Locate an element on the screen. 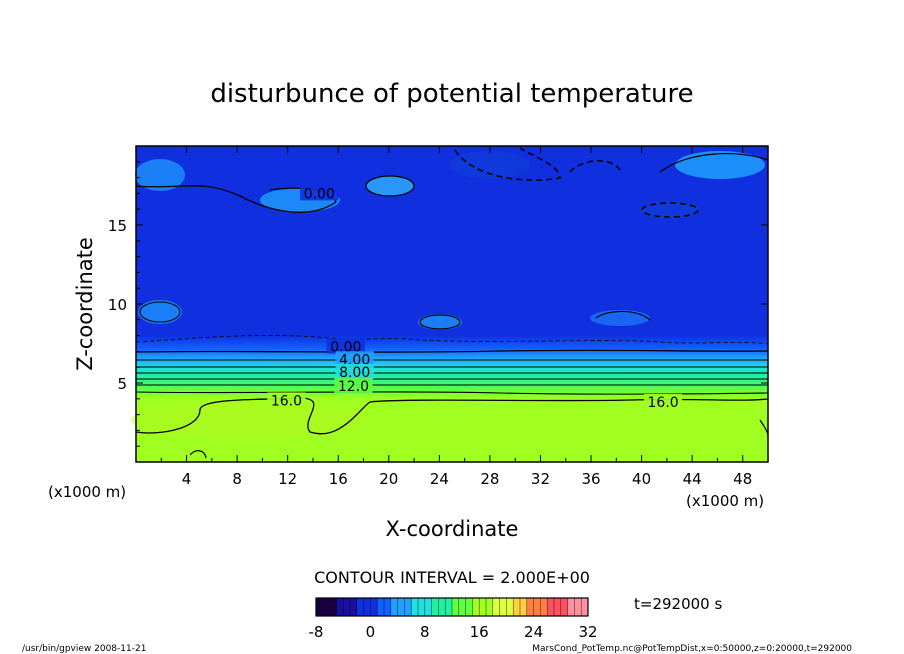 This screenshot has height=654, width=904. colorbar-tick-label: 16 is located at coordinates (479, 632).